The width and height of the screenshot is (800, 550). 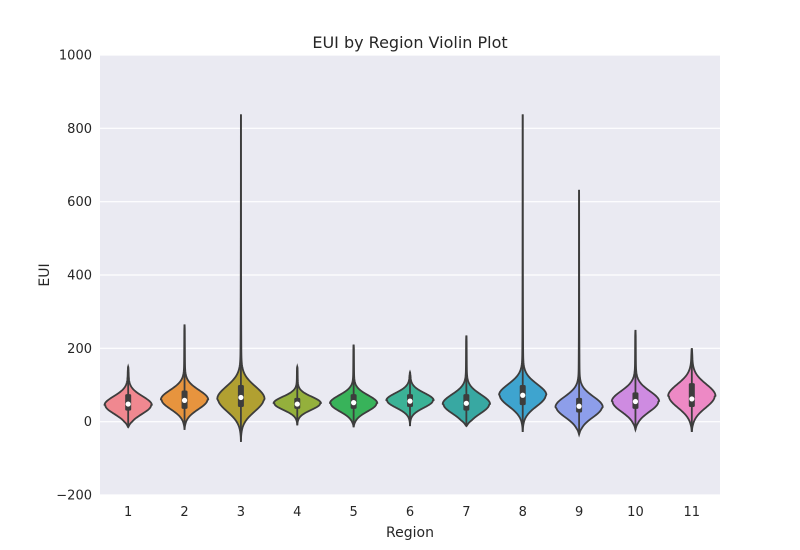 I want to click on y-tick-label: 400, so click(x=79, y=276).